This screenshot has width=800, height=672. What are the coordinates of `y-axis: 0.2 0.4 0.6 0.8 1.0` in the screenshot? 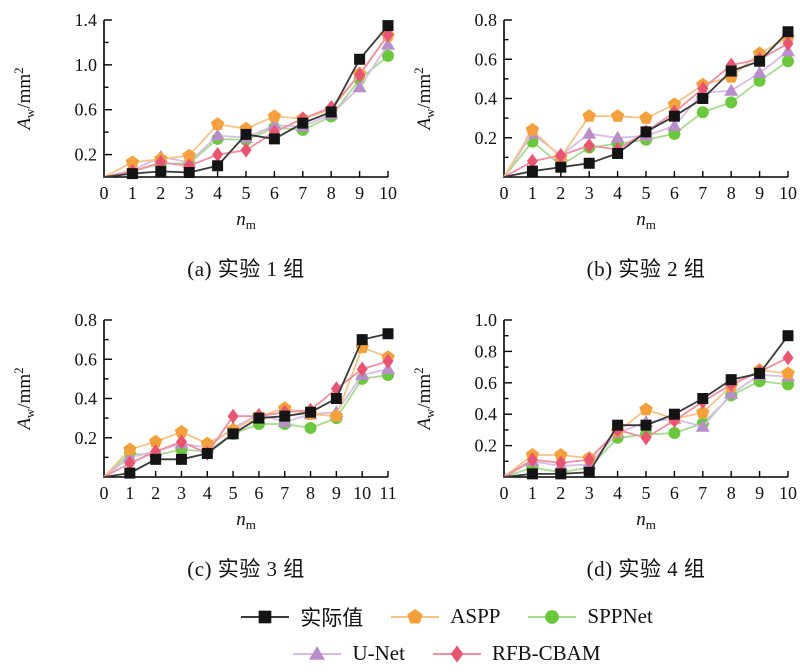 It's located at (493, 386).